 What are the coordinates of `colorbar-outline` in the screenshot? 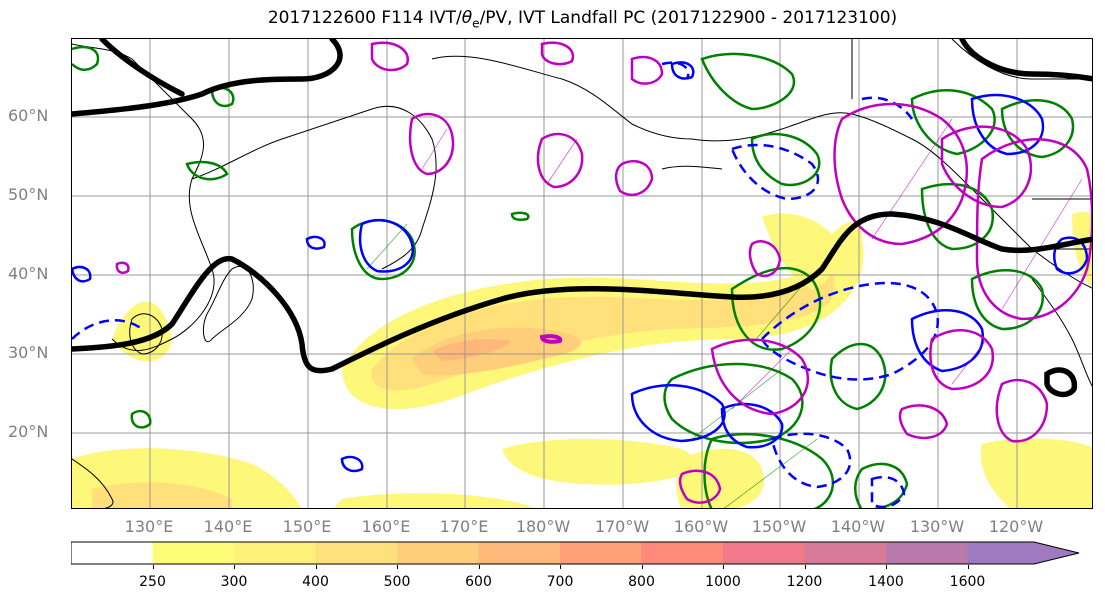 It's located at (575, 553).